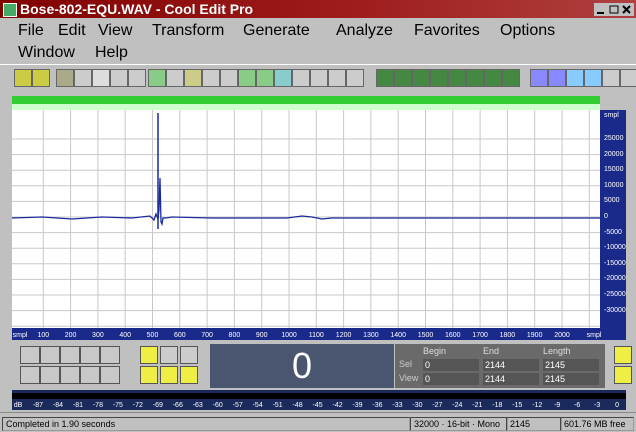  I want to click on x-axis-label: 600, so click(179, 335).